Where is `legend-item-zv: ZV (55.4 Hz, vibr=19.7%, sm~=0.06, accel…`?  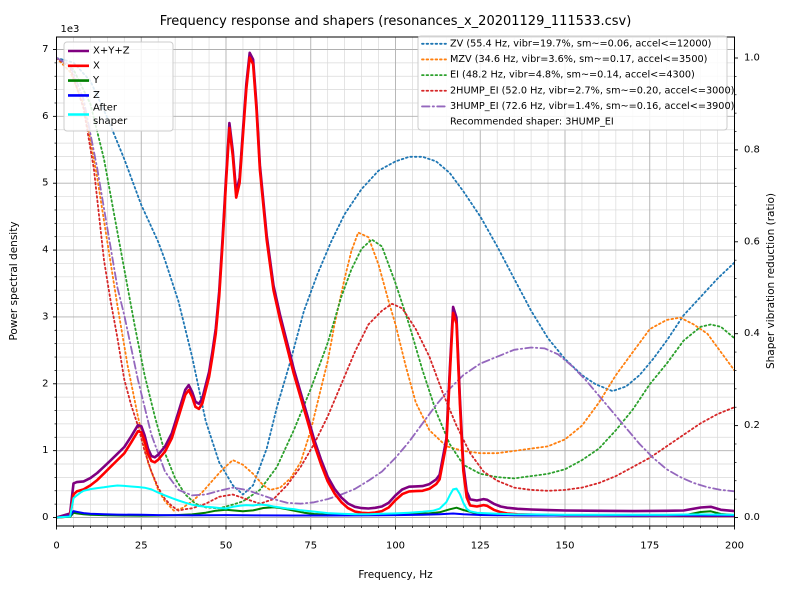 legend-item-zv: ZV (55.4 Hz, vibr=19.7%, sm~=0.06, accel… is located at coordinates (566, 43).